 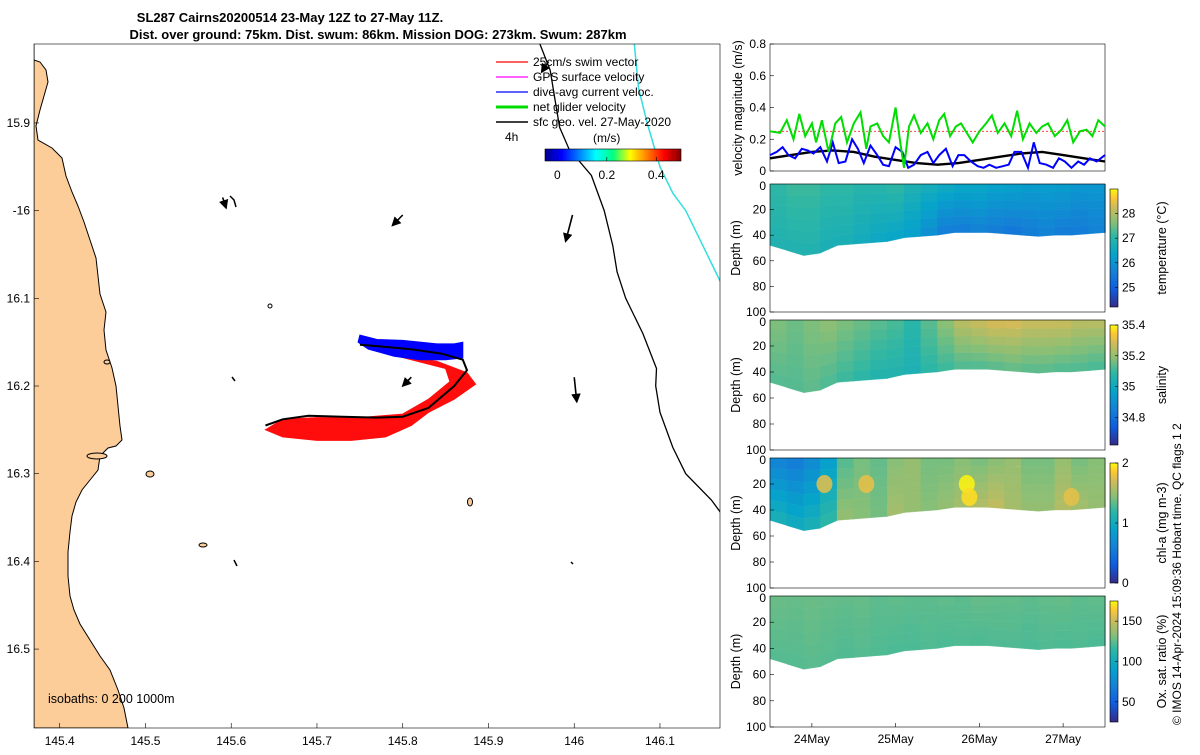 I want to click on coastline-land, so click(x=81, y=386).